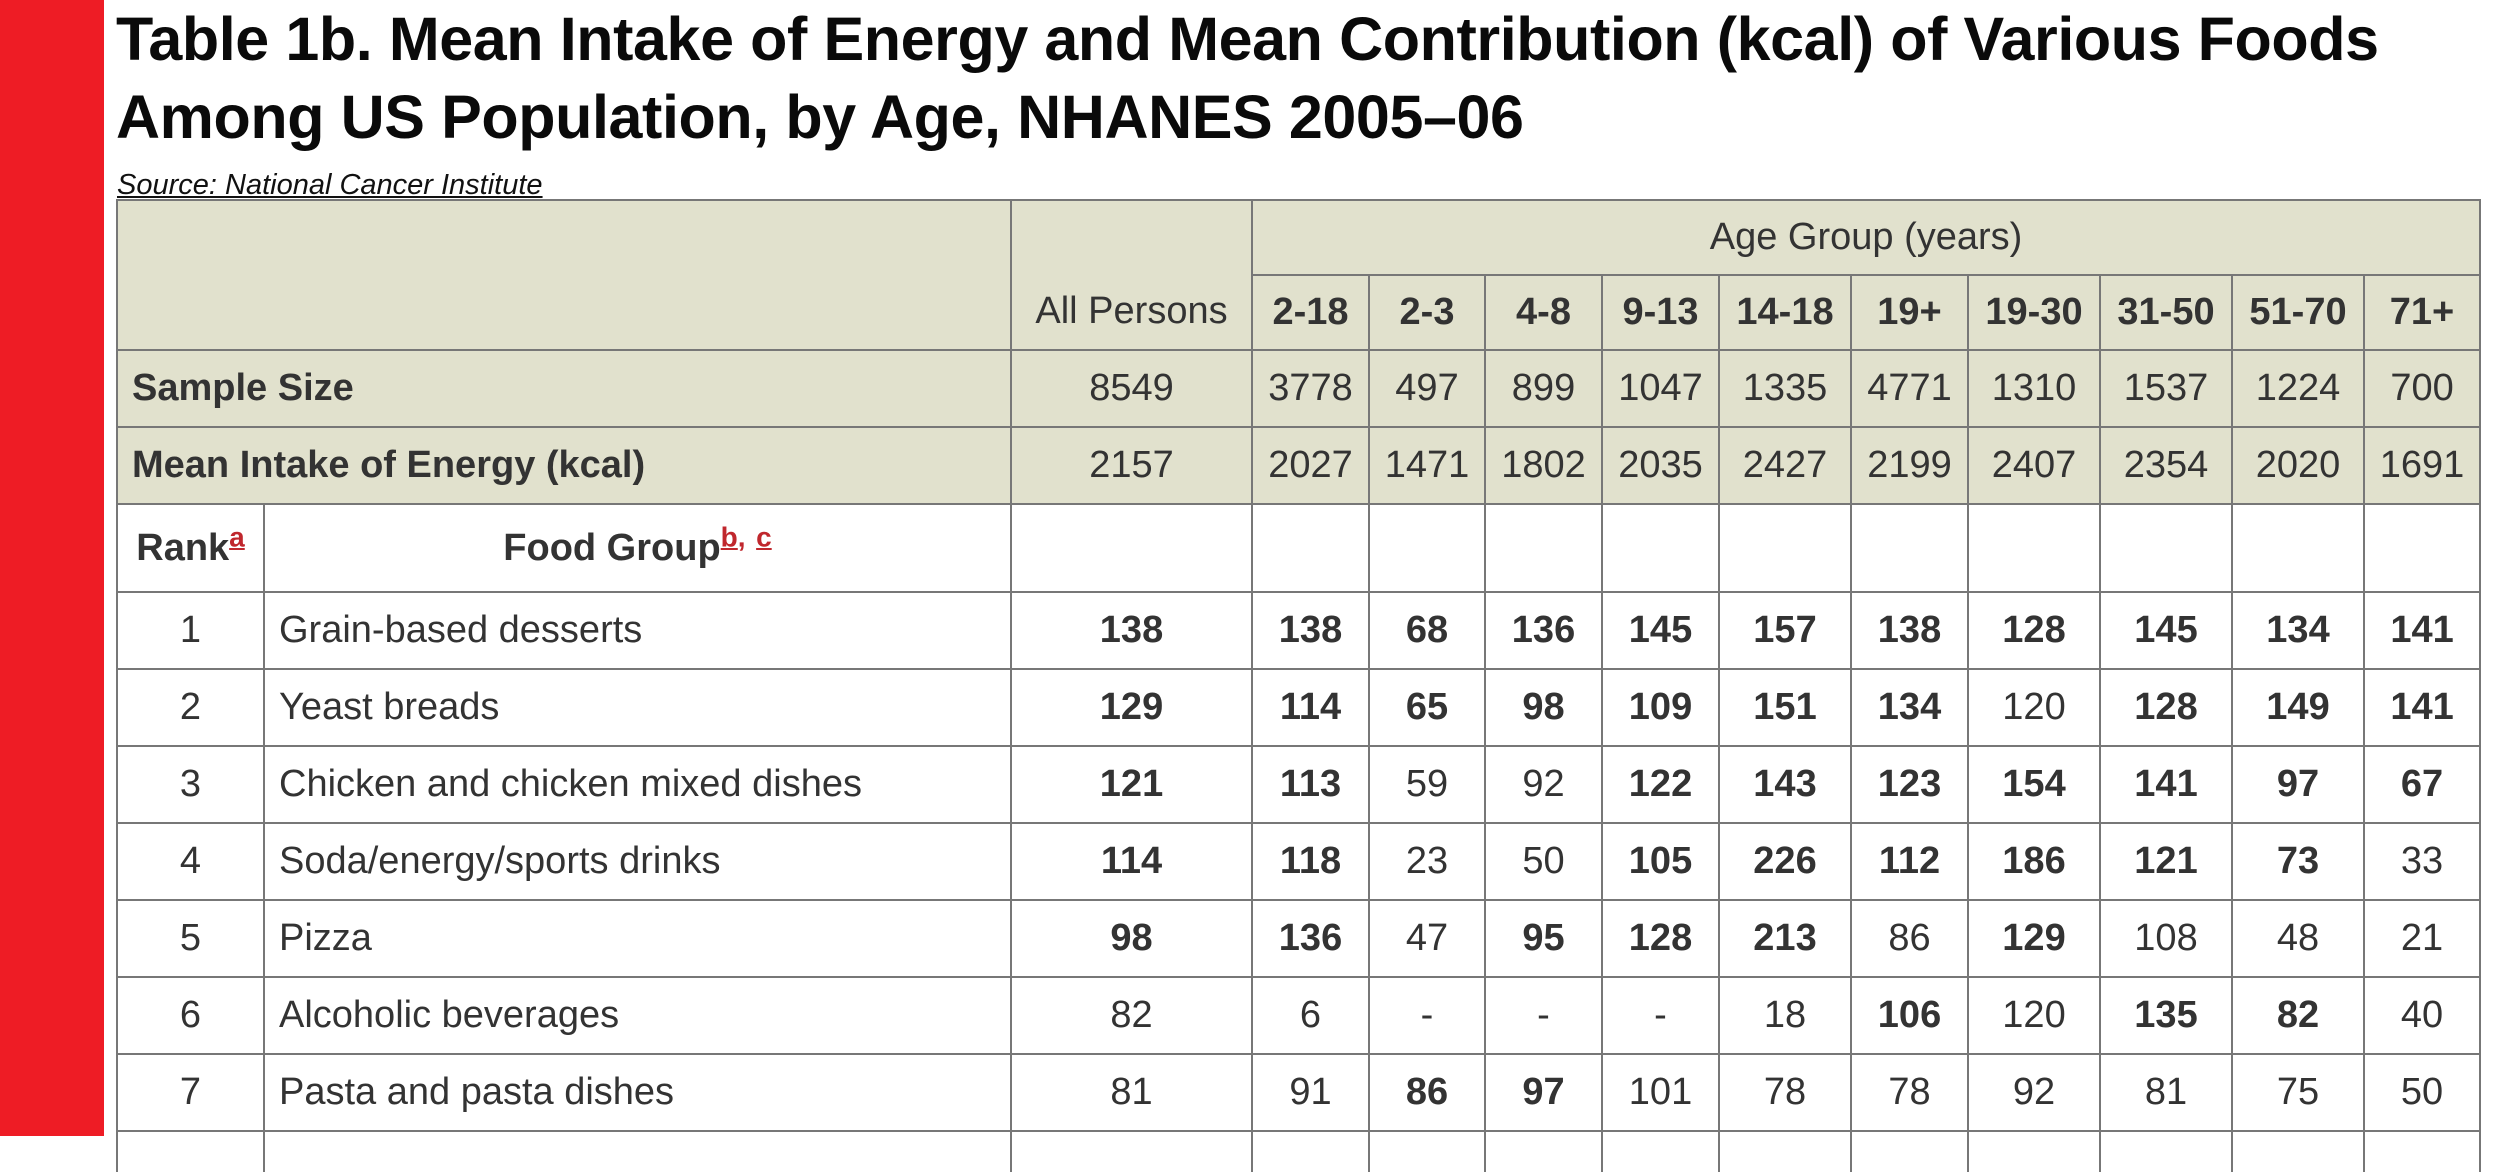 Image resolution: width=2500 pixels, height=1172 pixels. What do you see at coordinates (1543, 312) in the screenshot?
I see `header-age-4-8: 4-8` at bounding box center [1543, 312].